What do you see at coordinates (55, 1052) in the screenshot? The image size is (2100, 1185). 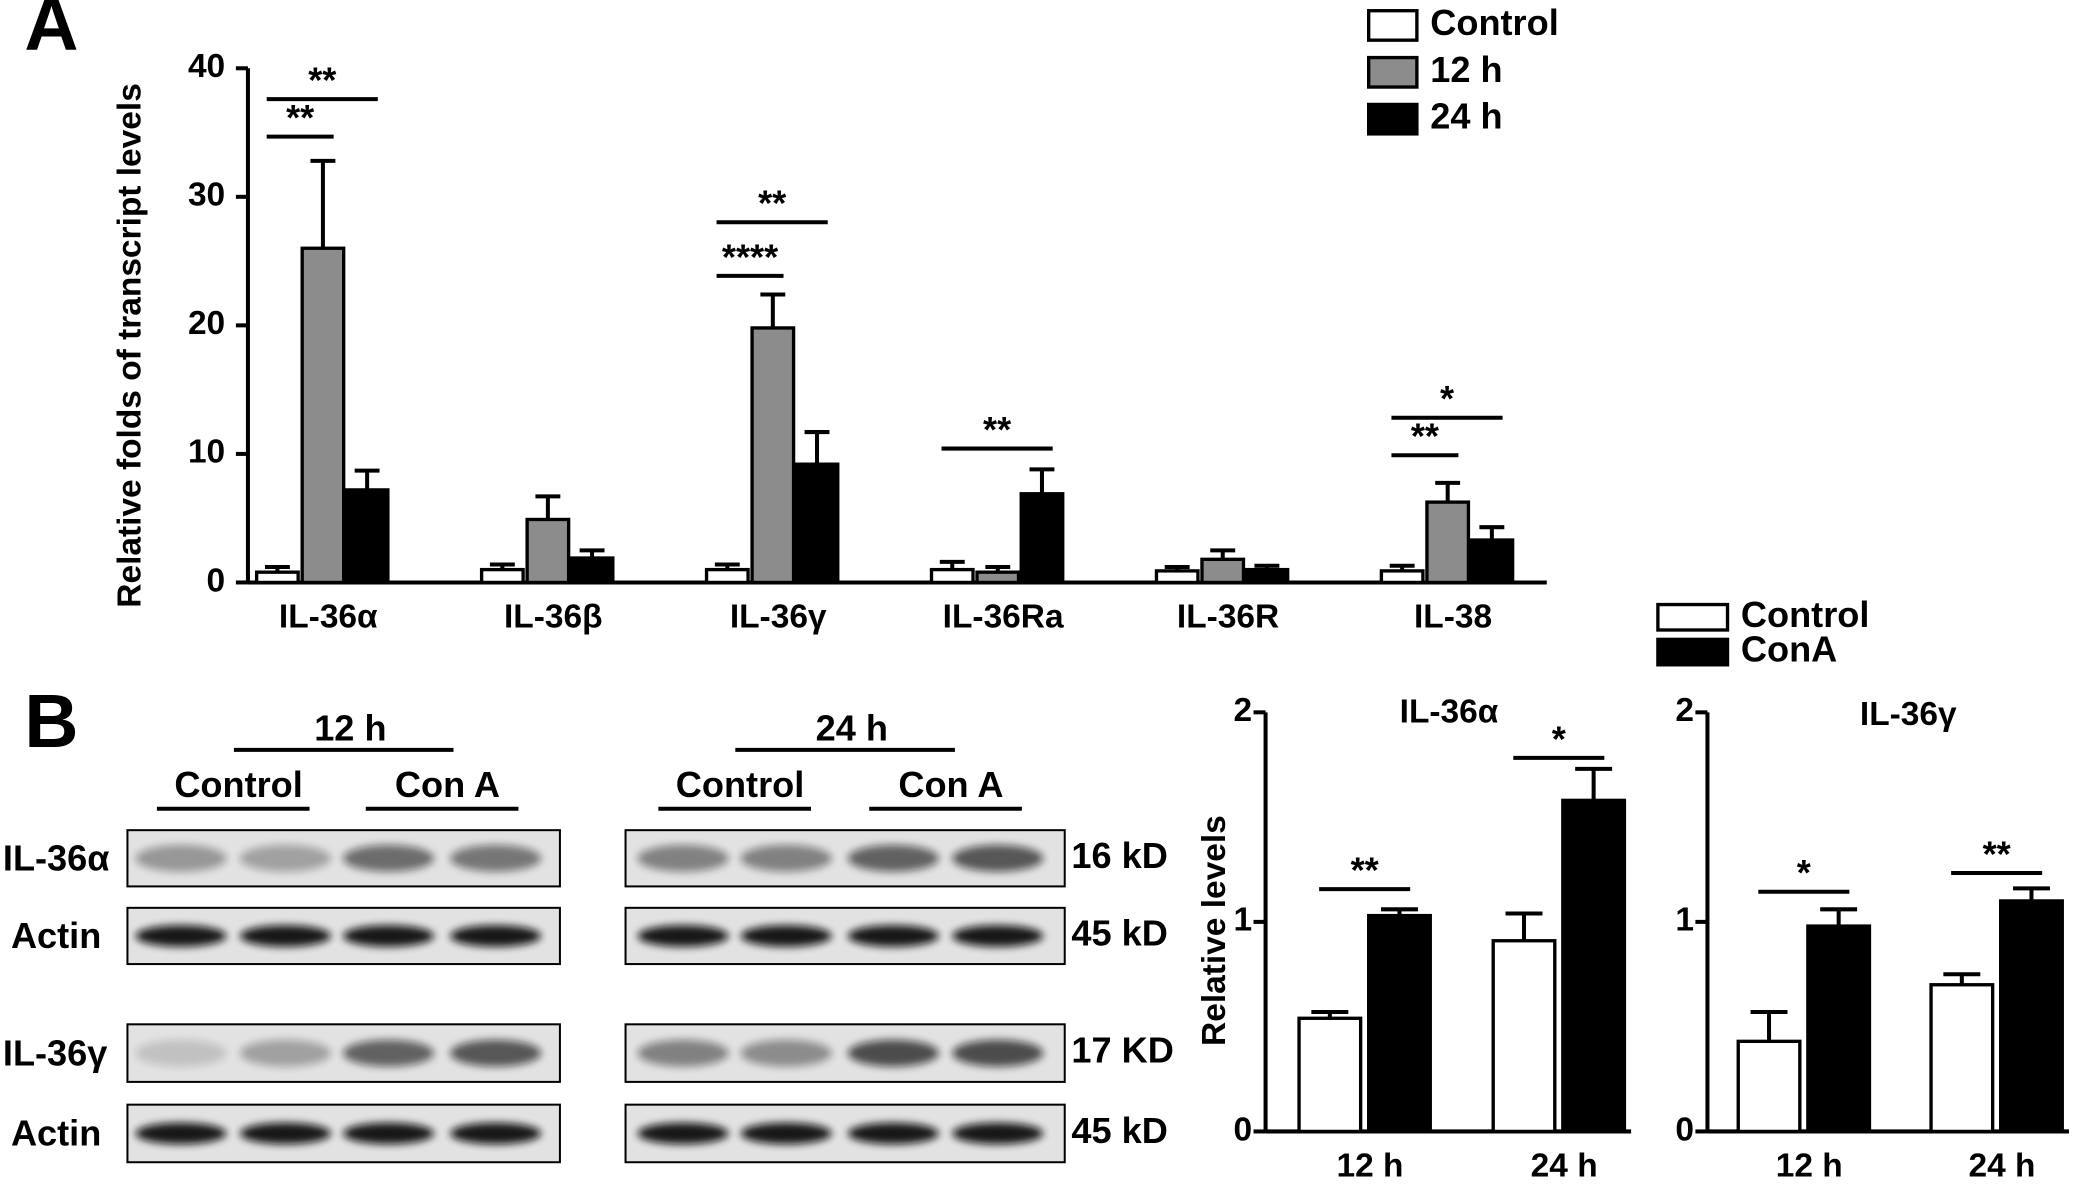 I see `blot-row-label: IL-36γ` at bounding box center [55, 1052].